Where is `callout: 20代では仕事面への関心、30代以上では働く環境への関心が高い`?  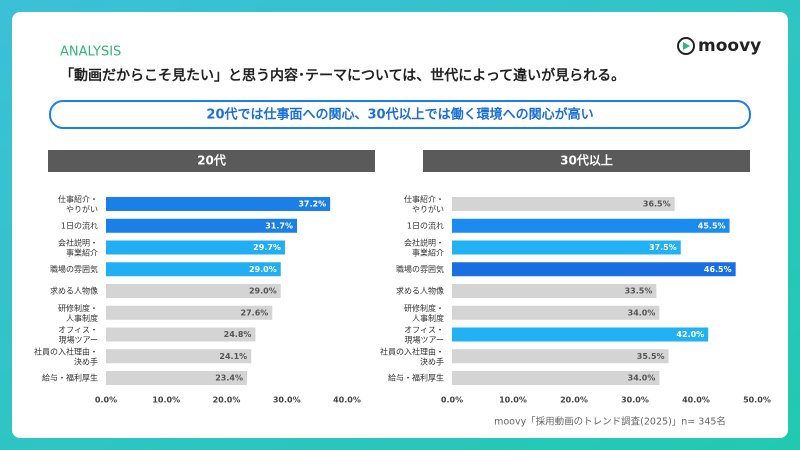
callout: 20代では仕事面への関心、30代以上では働く環境への関心が高い is located at coordinates (399, 115).